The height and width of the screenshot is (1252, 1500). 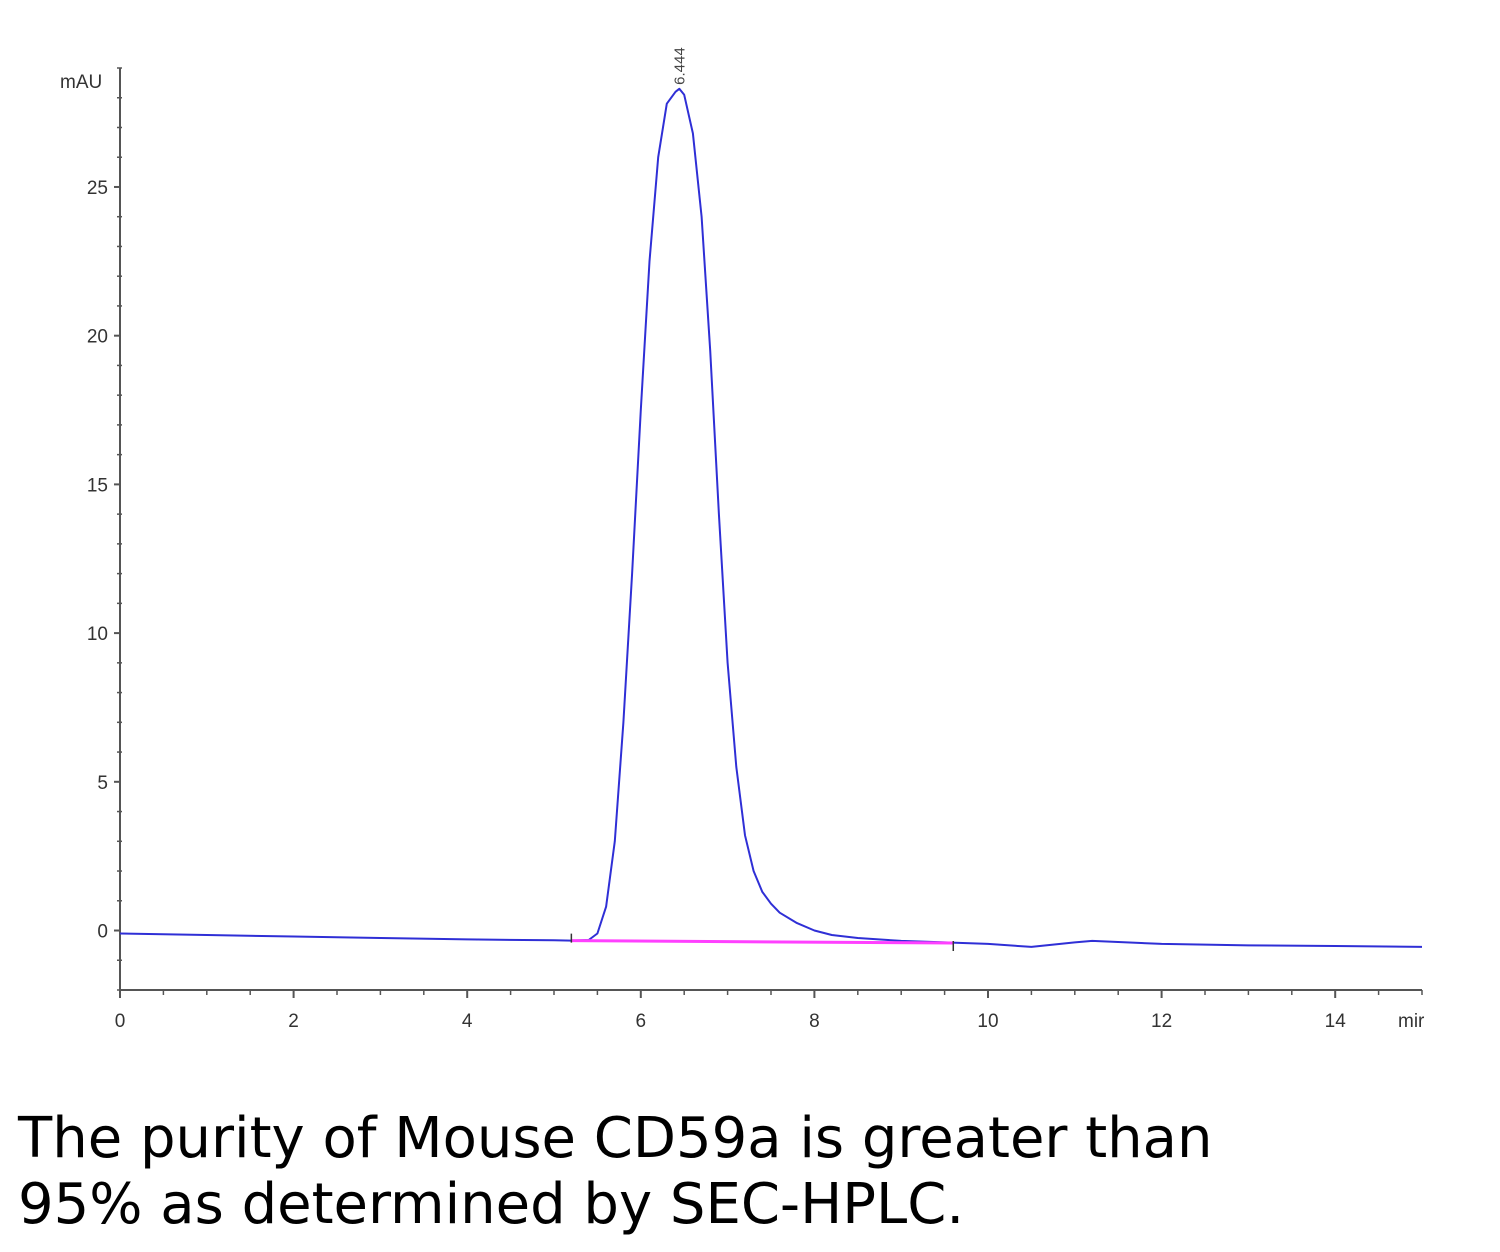 I want to click on integration-baseline, so click(x=762, y=942).